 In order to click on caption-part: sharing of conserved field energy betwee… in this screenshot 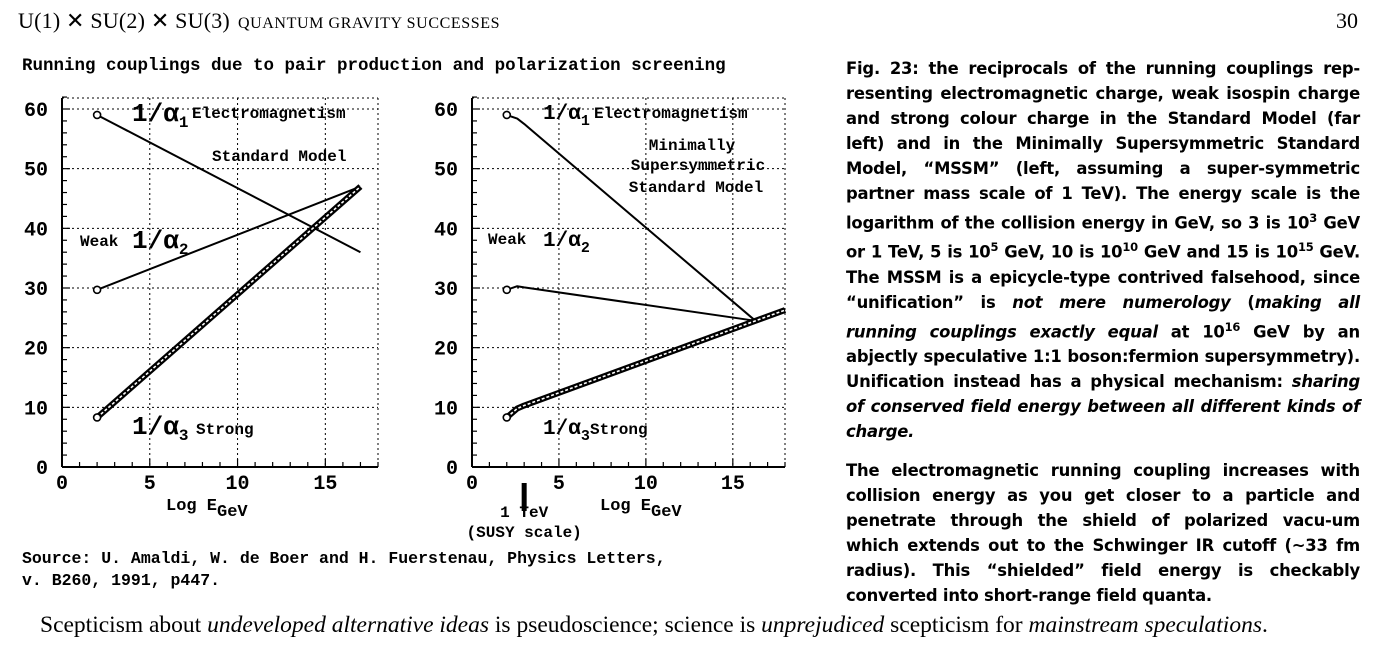, I will do `click(1103, 407)`.